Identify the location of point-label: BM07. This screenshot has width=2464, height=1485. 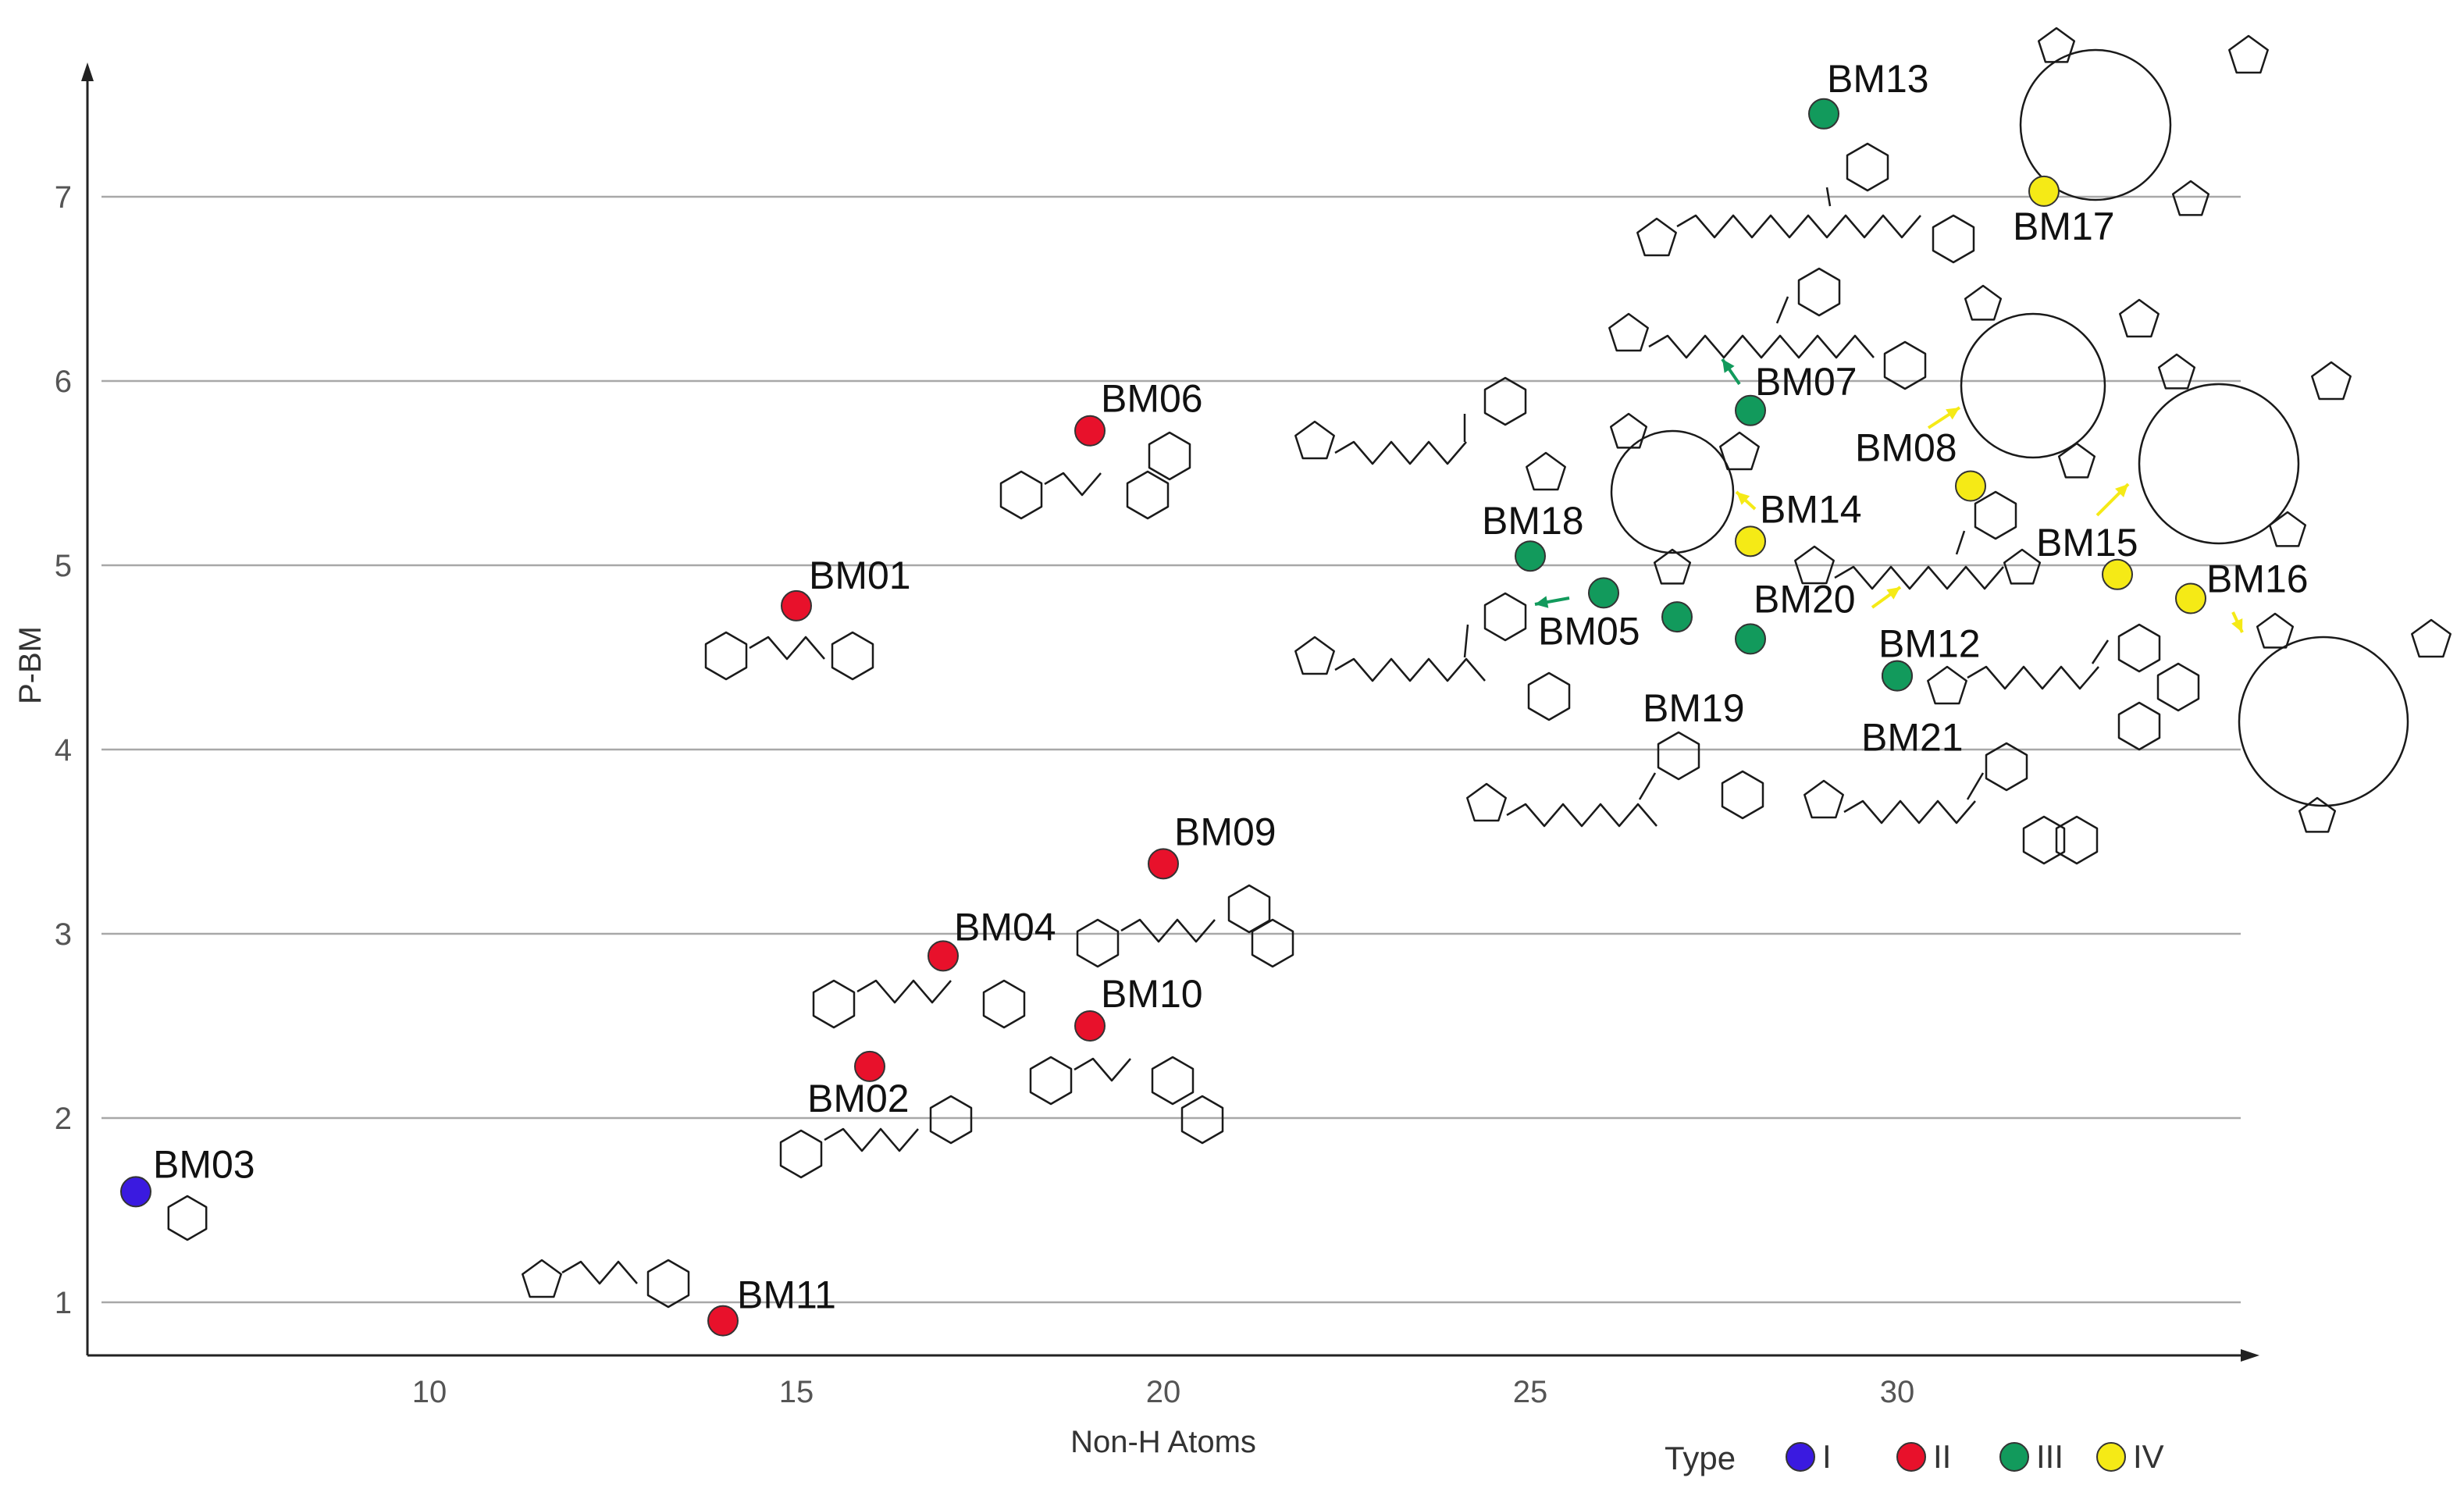
(1806, 382).